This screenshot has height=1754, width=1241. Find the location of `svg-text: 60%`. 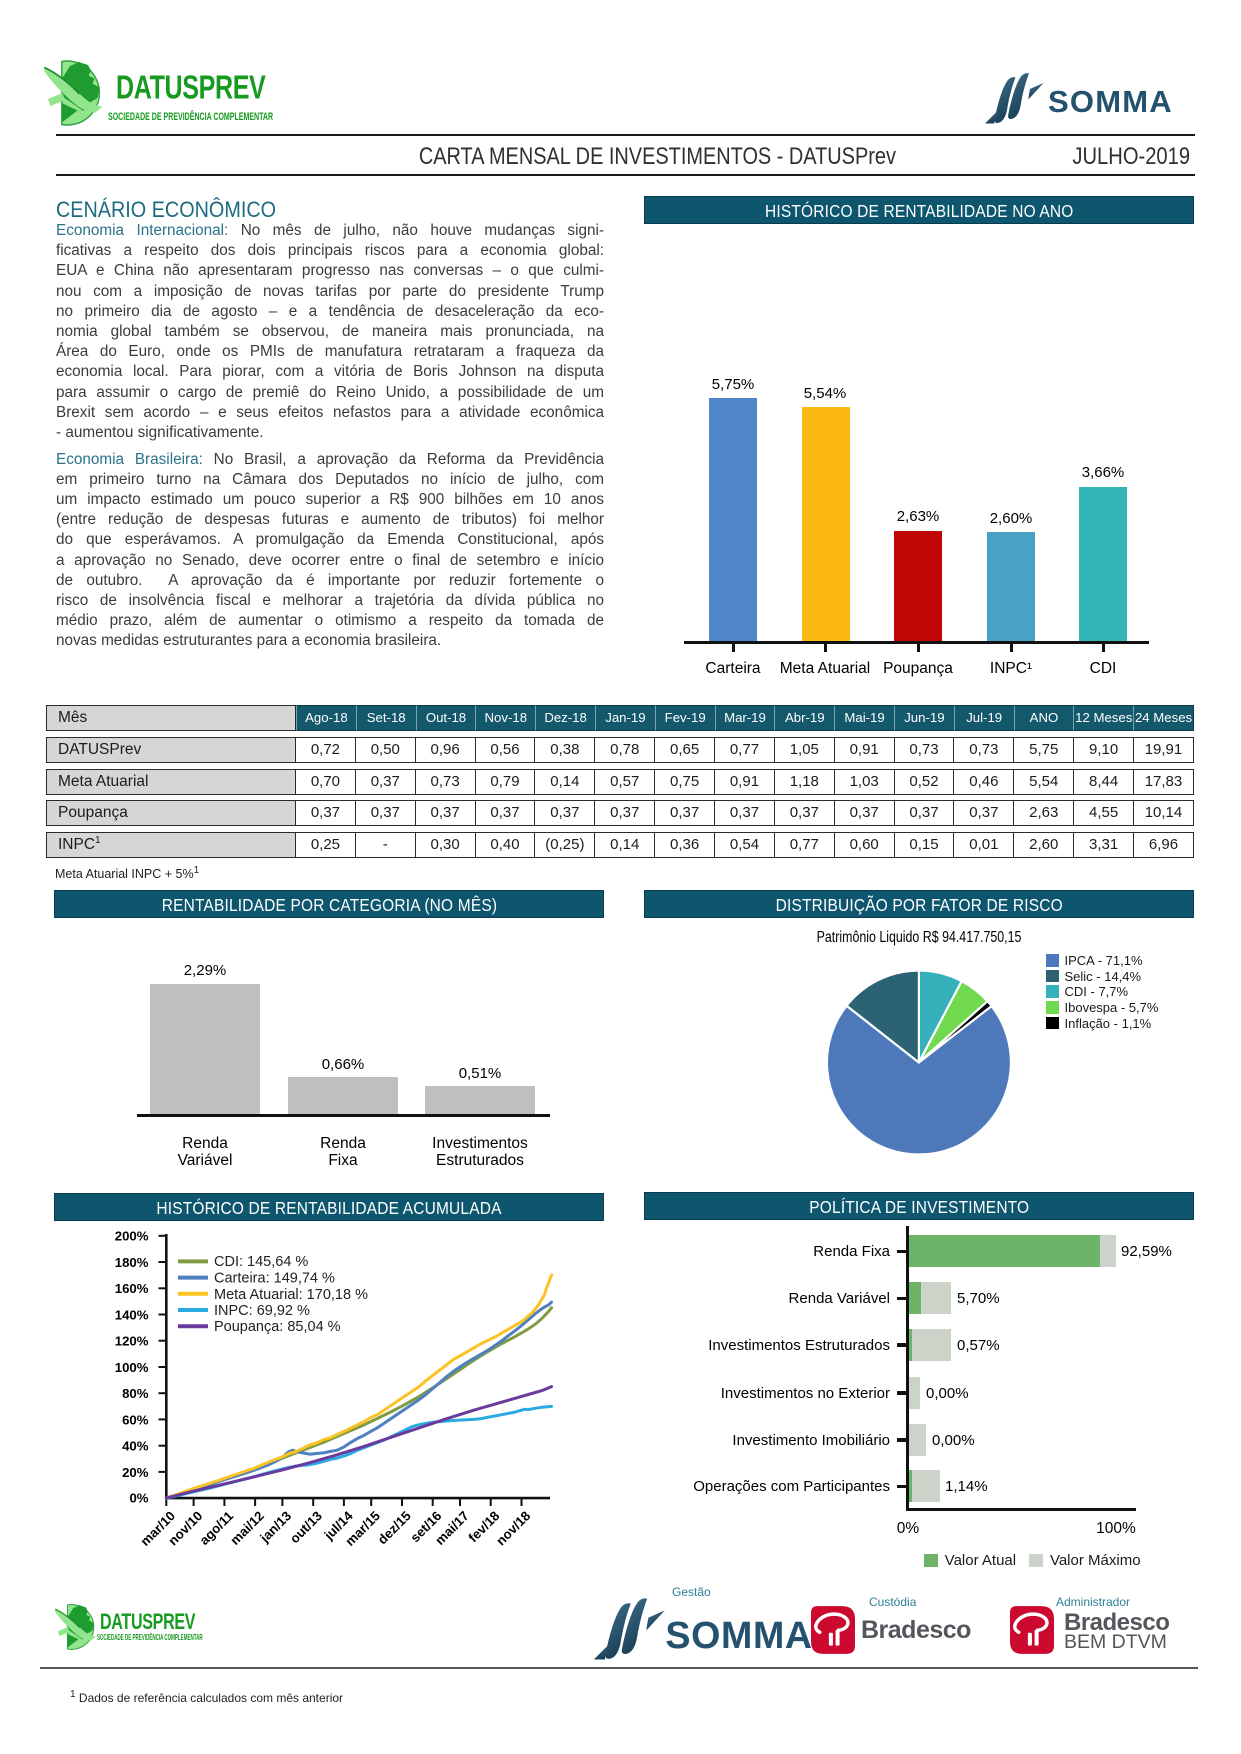

svg-text: 60% is located at coordinates (135, 1419).